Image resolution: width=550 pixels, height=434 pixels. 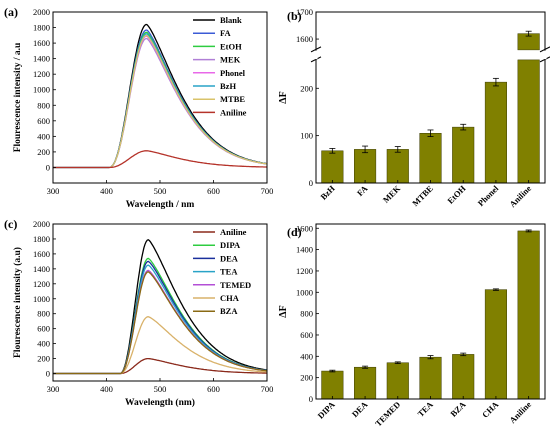 I want to click on category-label: EtOH, so click(x=456, y=194).